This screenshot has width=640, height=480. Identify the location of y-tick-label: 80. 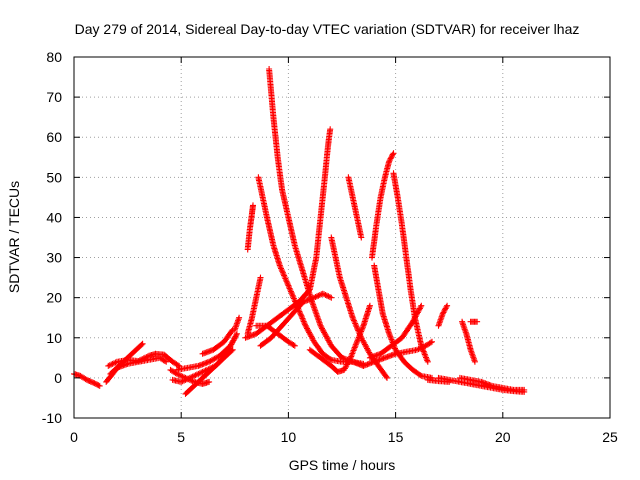
(54, 57).